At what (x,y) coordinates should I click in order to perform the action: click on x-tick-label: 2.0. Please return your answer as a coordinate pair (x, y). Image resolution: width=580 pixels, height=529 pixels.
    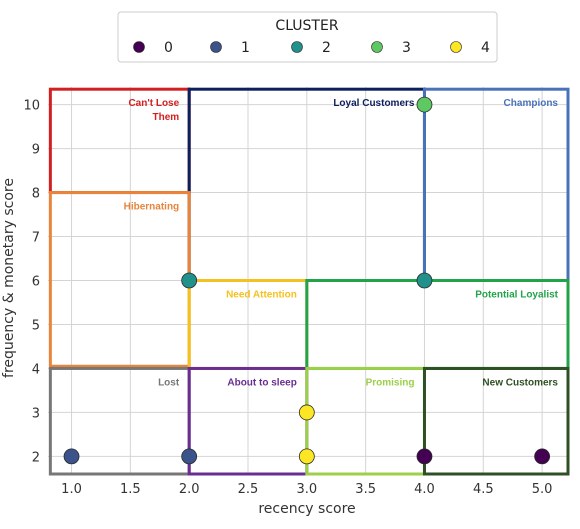
    Looking at the image, I should click on (189, 489).